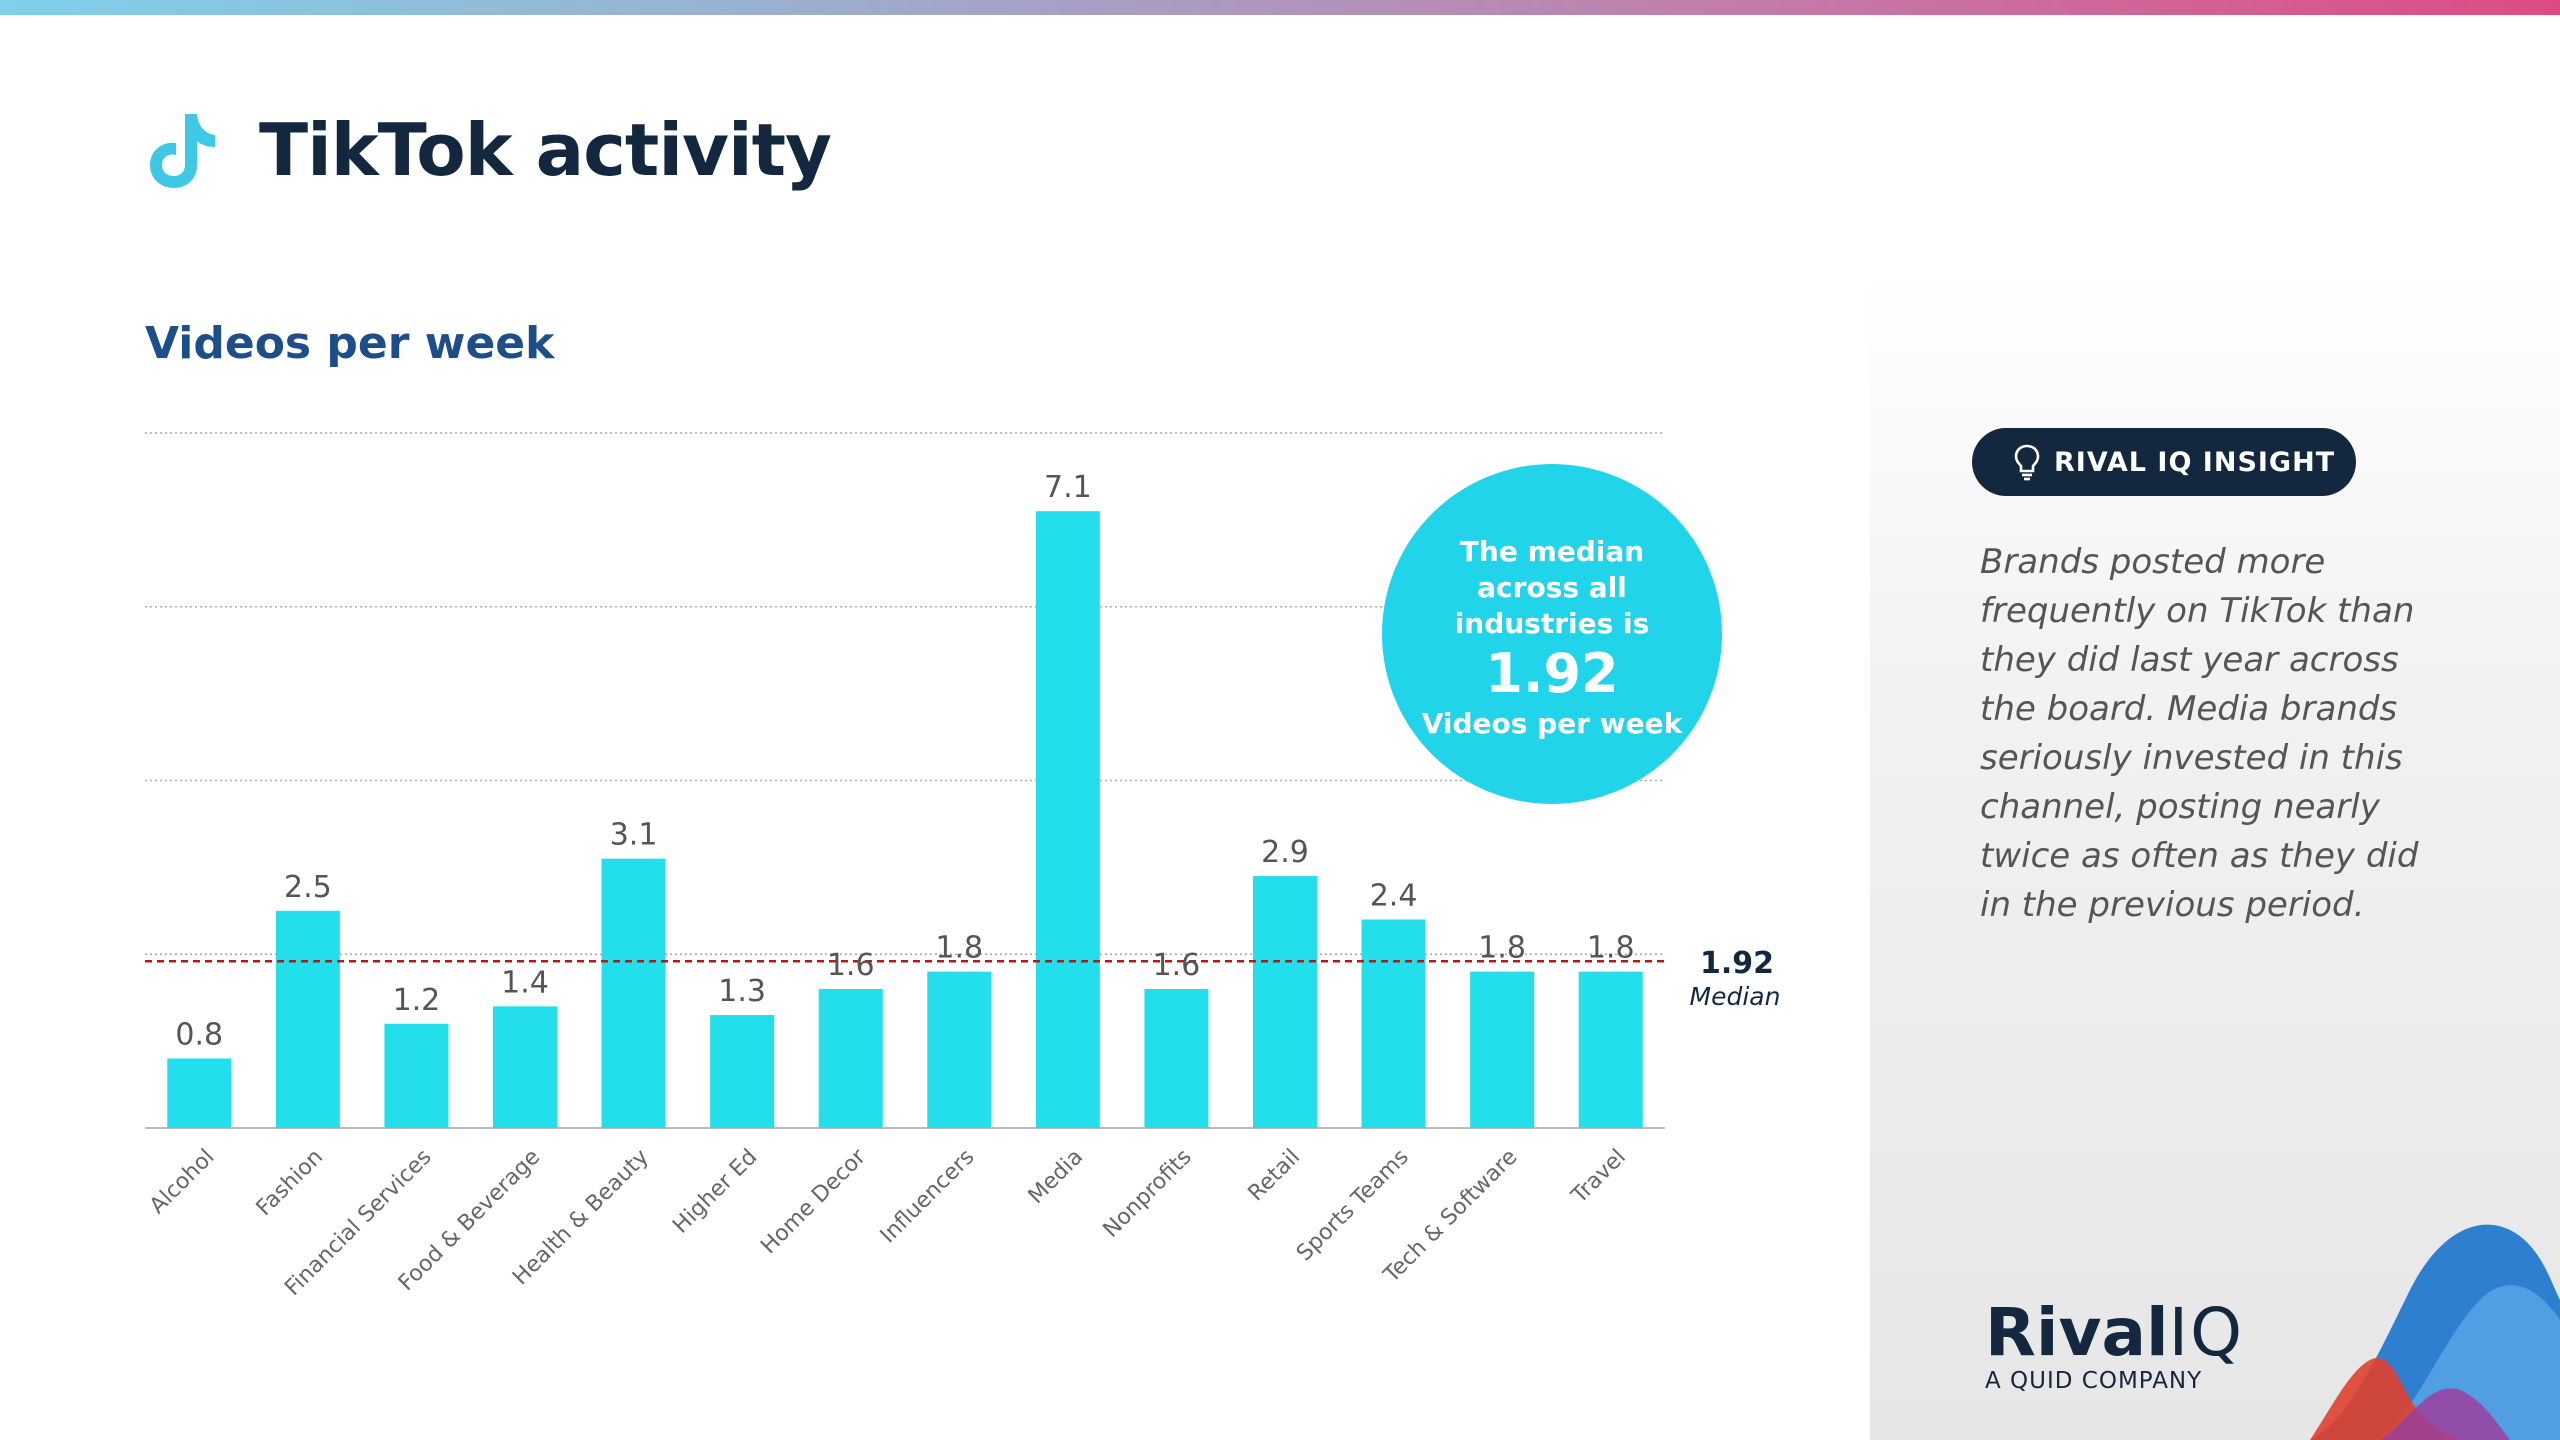 The width and height of the screenshot is (2560, 1440). I want to click on median-text-label: Median, so click(1735, 996).